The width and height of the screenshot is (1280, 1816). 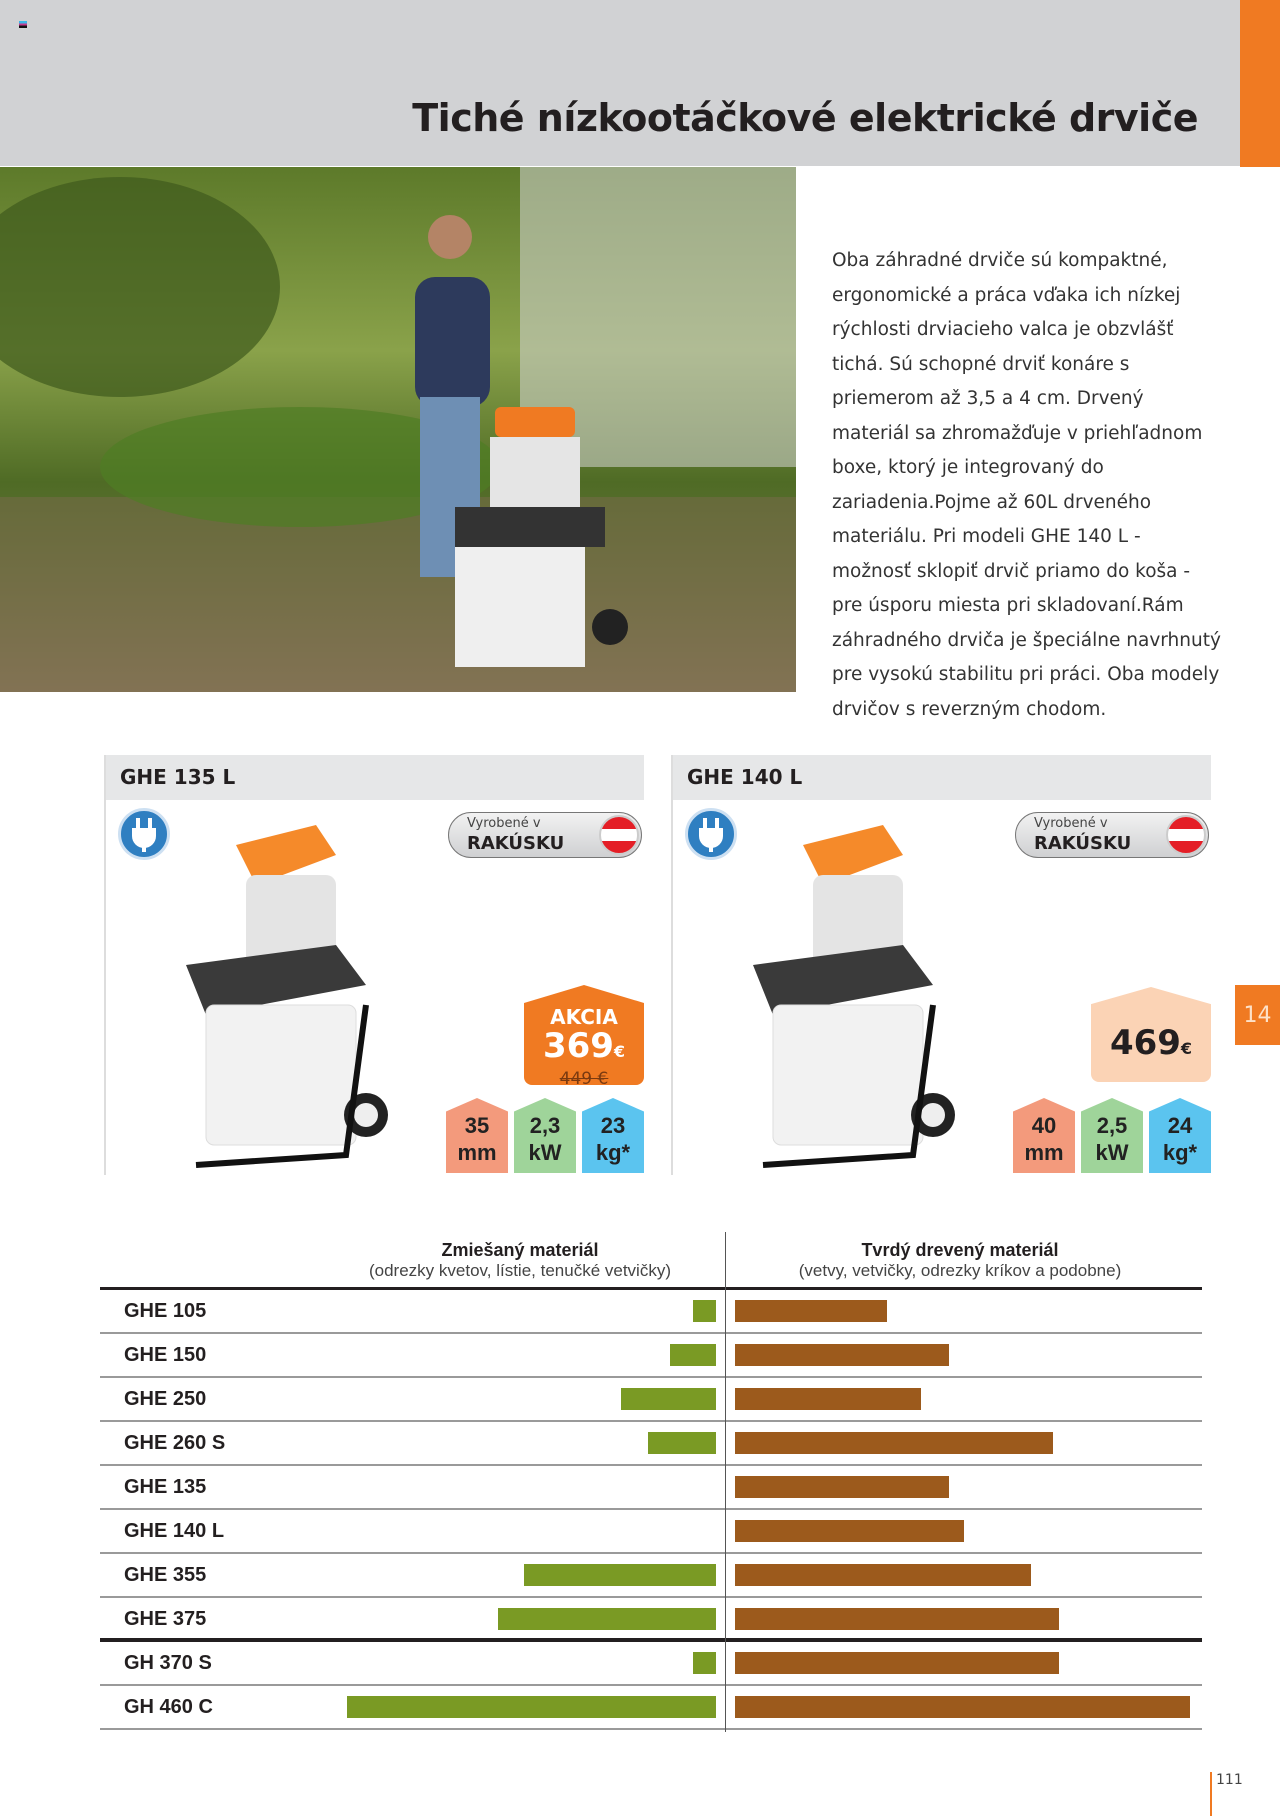 I want to click on price-value: 469, so click(x=1145, y=1043).